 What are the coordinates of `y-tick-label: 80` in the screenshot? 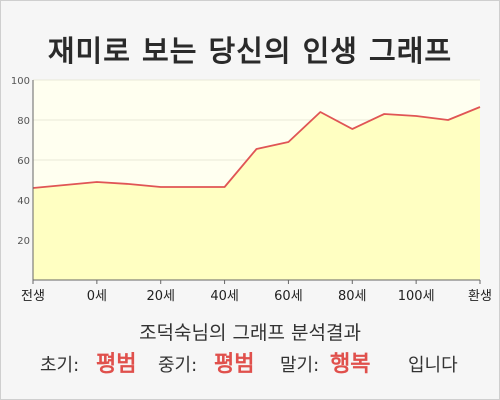 It's located at (23, 121).